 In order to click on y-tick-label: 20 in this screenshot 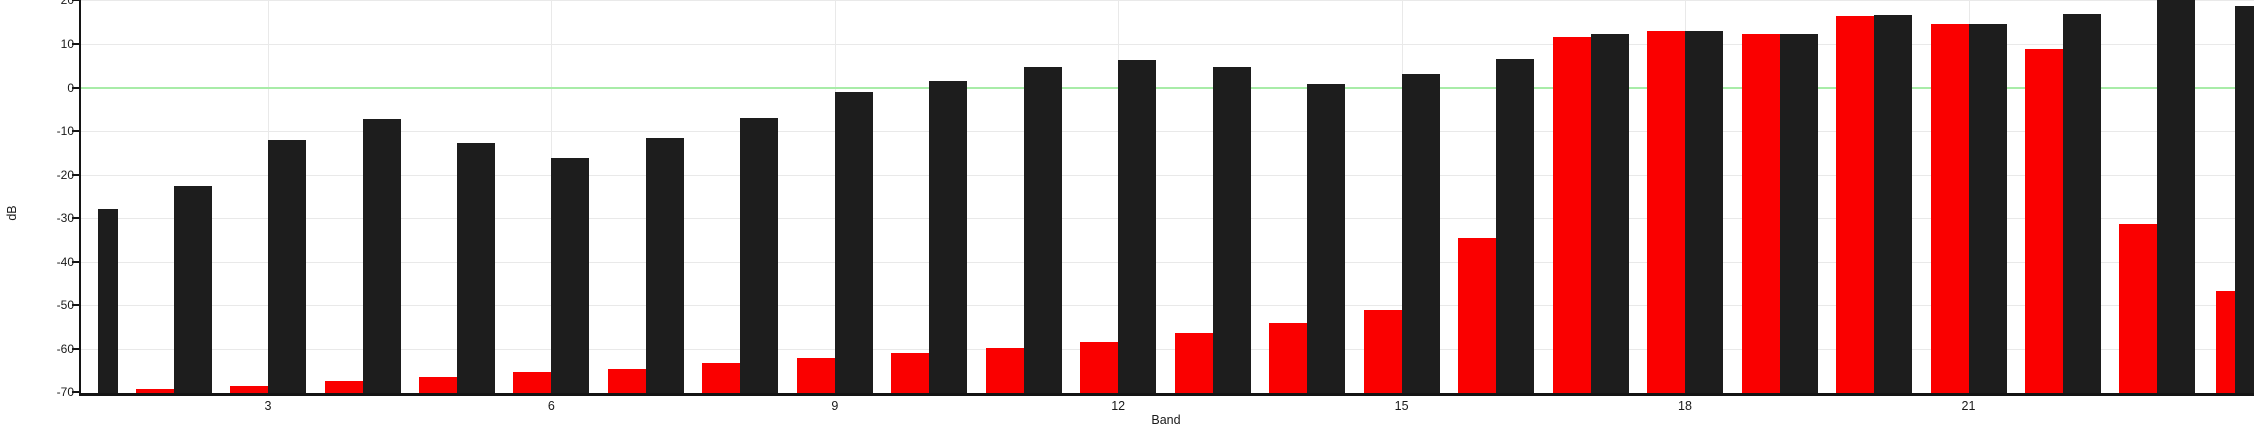, I will do `click(67, 4)`.